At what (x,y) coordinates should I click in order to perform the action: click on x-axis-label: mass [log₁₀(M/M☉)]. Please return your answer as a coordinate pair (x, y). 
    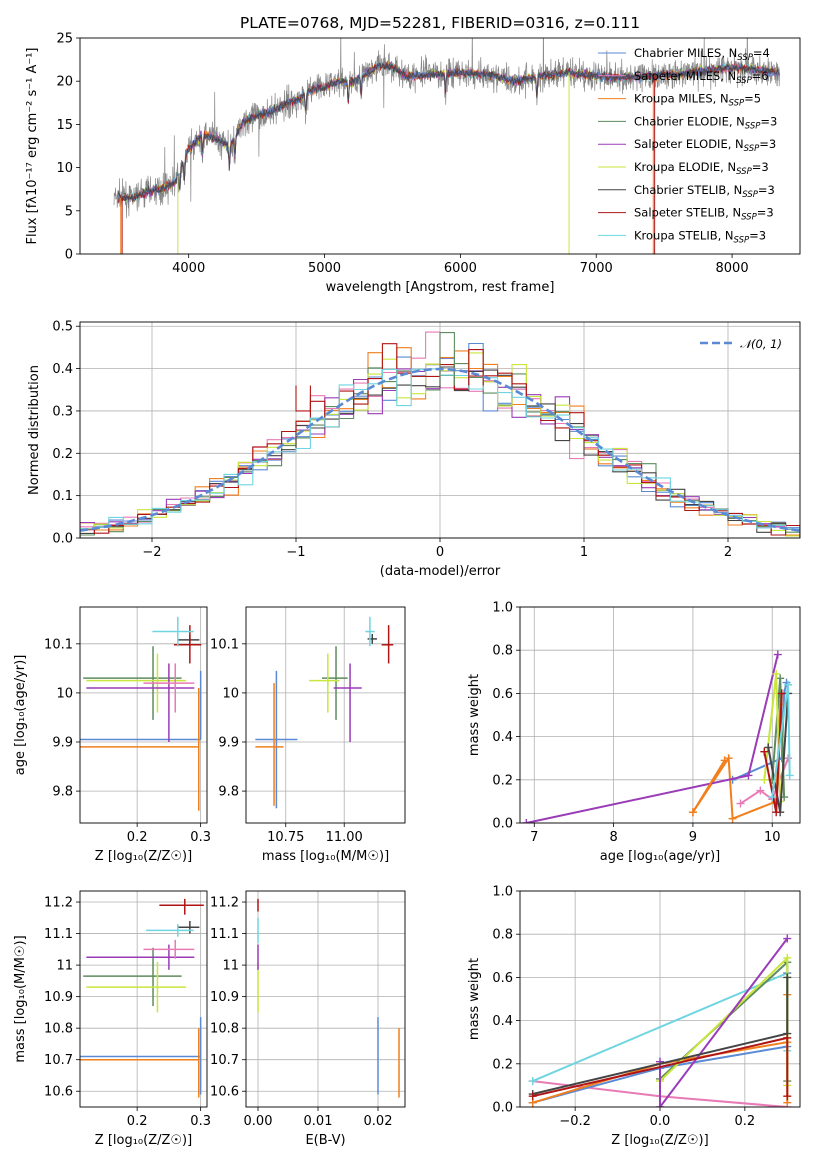
    Looking at the image, I should click on (325, 856).